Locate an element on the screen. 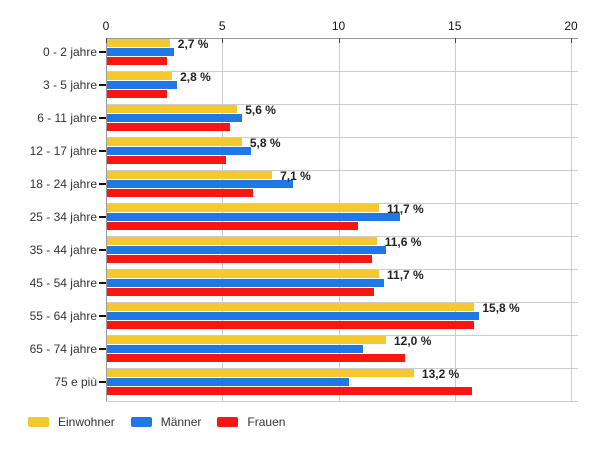  category-label: 75 e più is located at coordinates (75, 382).